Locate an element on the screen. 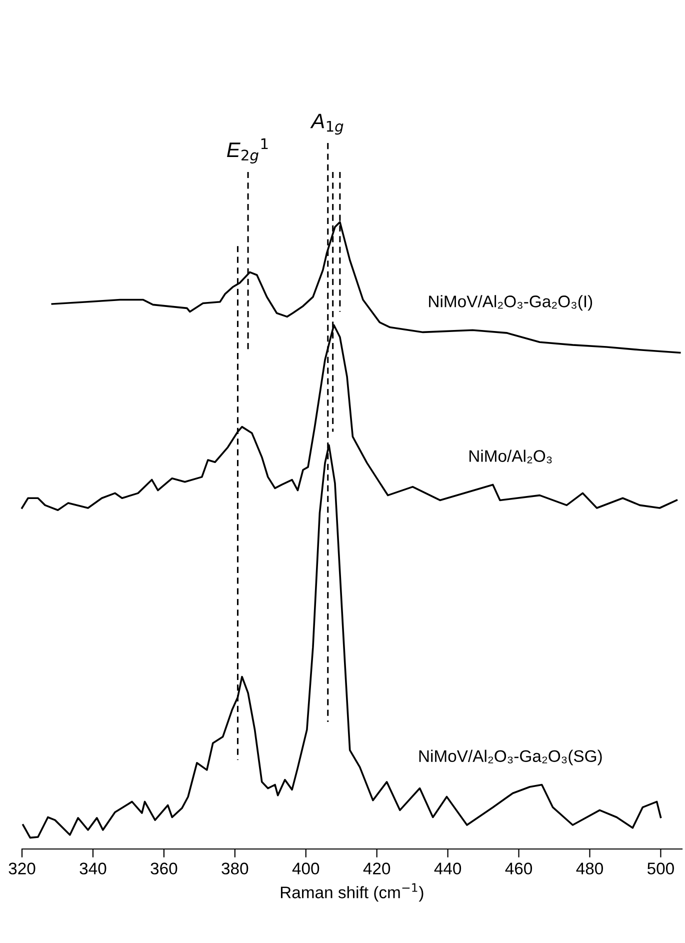 The height and width of the screenshot is (943, 685). x-tick-label: 380 is located at coordinates (235, 868).